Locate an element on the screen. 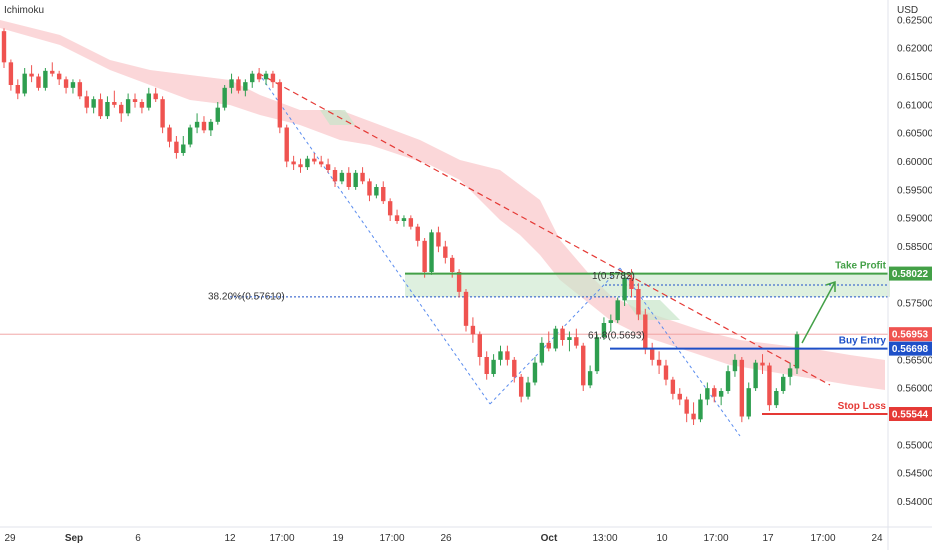  x-tick-label: 13:00 is located at coordinates (604, 538).